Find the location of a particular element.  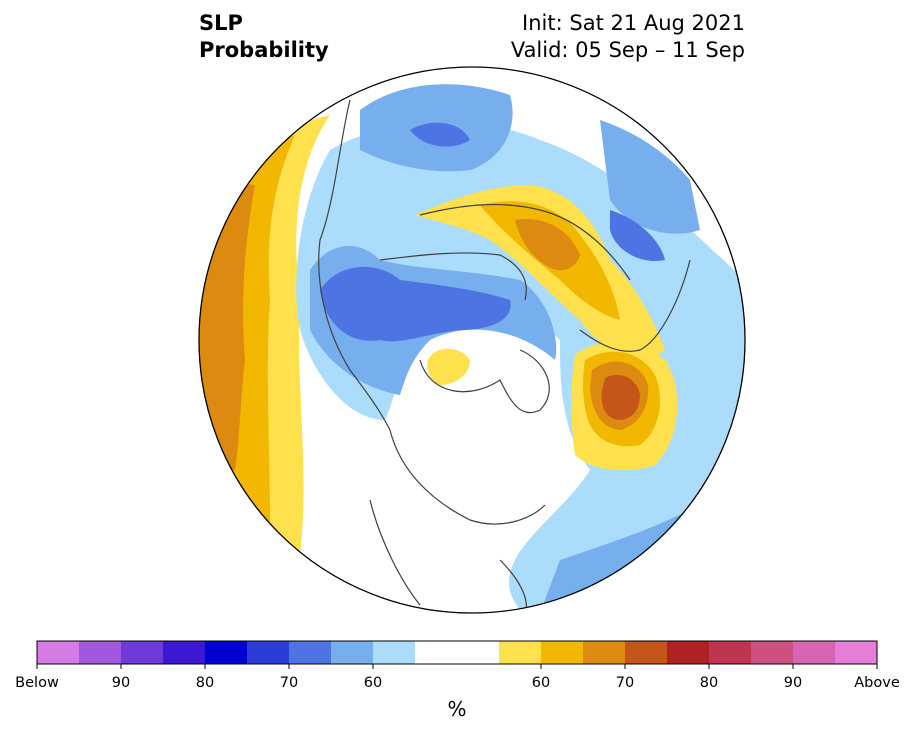

colorbar-cells is located at coordinates (457, 652).